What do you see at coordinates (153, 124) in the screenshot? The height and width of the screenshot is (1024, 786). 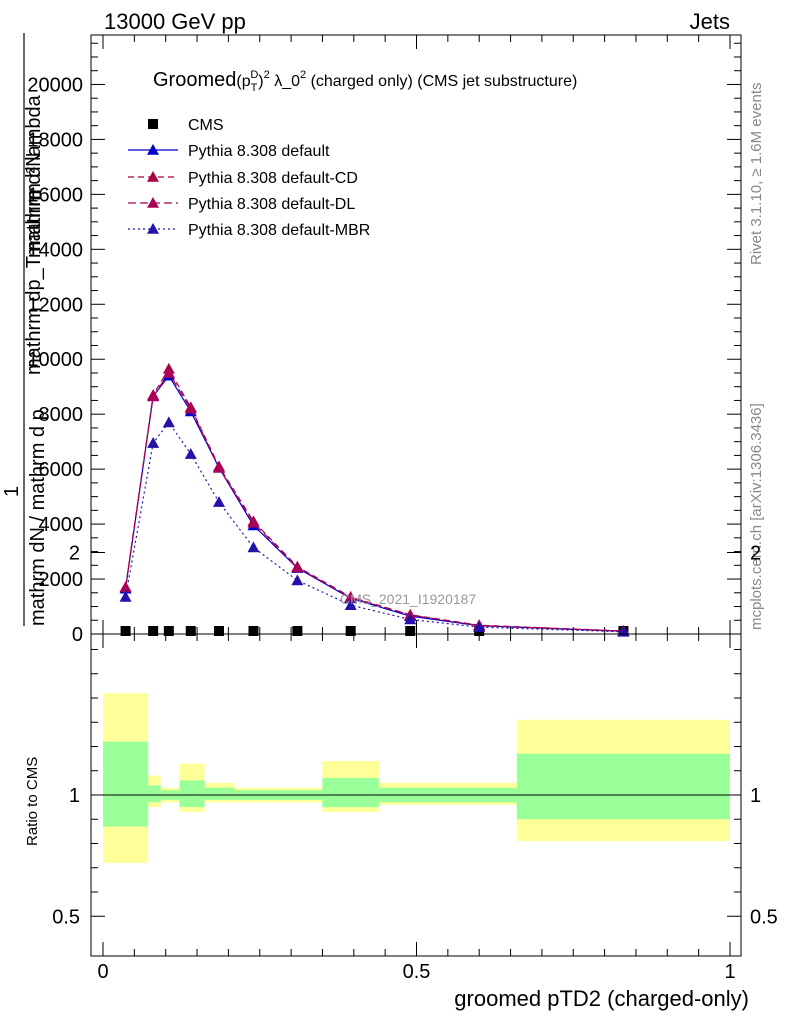 I see `legend-cms-marker` at bounding box center [153, 124].